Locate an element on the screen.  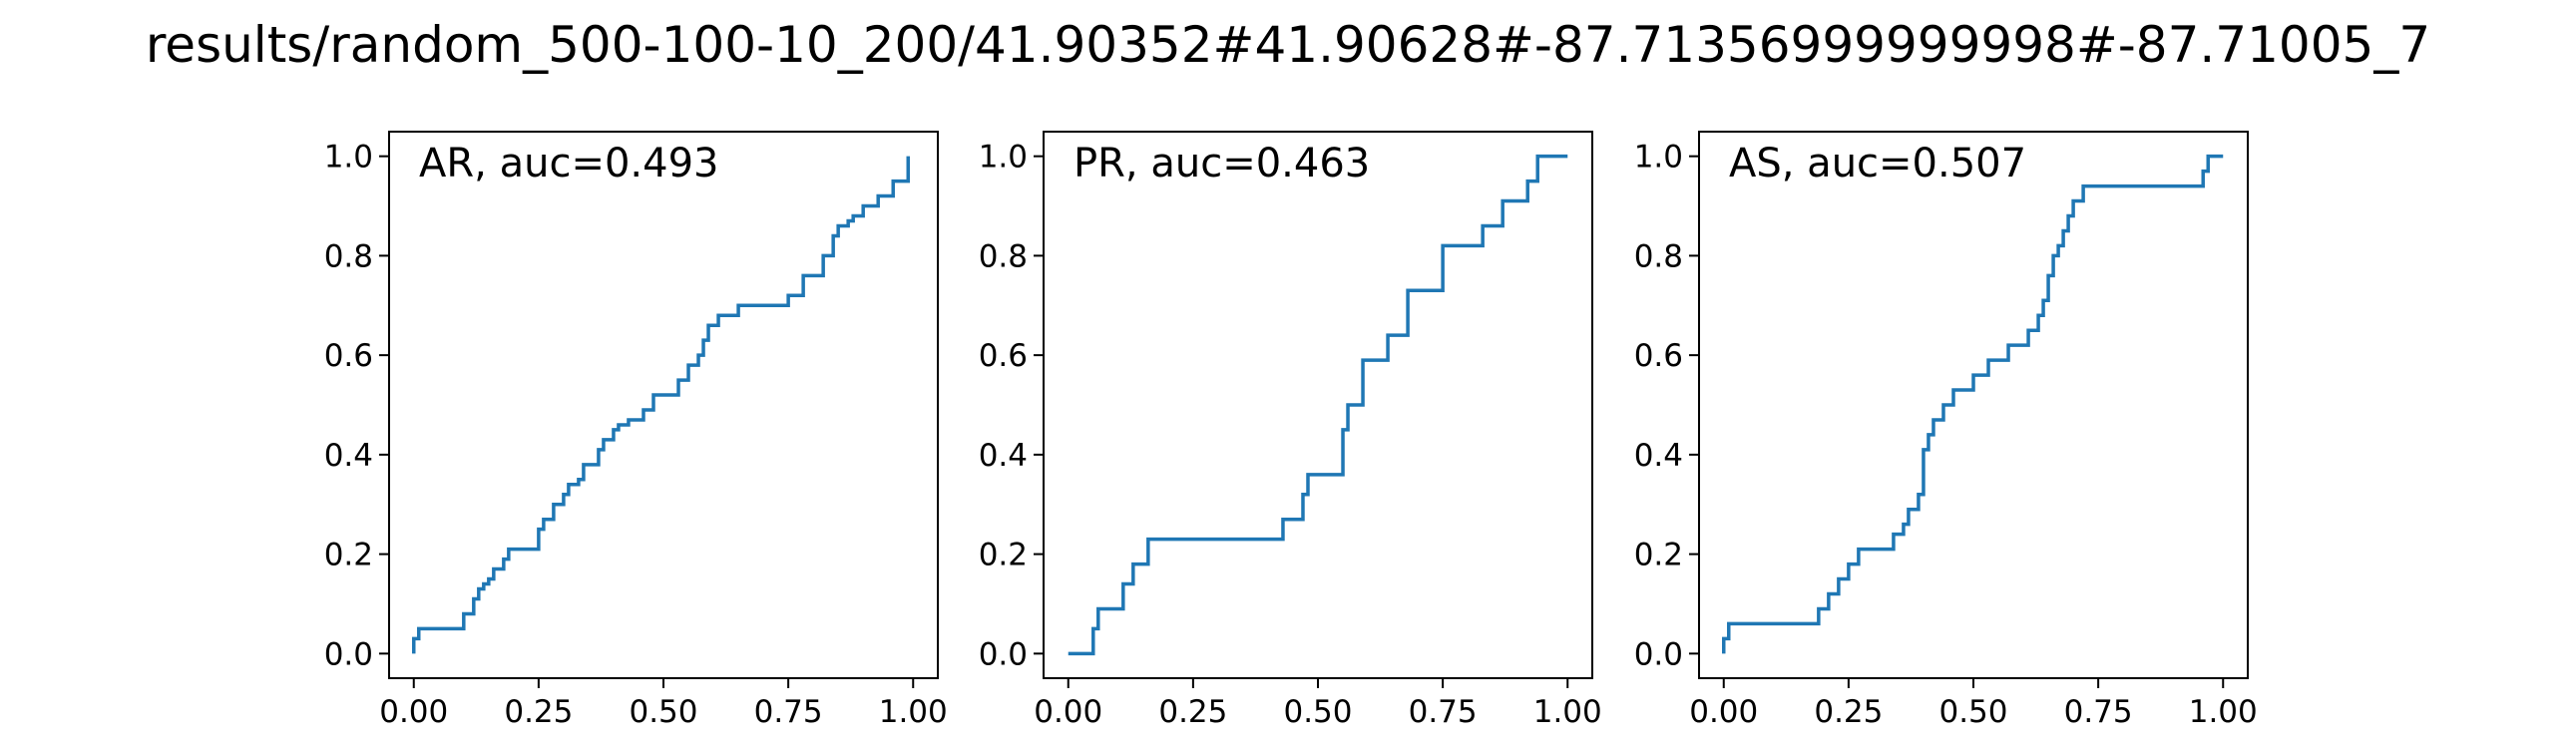
chart-title: PR, auc=0.463 is located at coordinates (1221, 164).